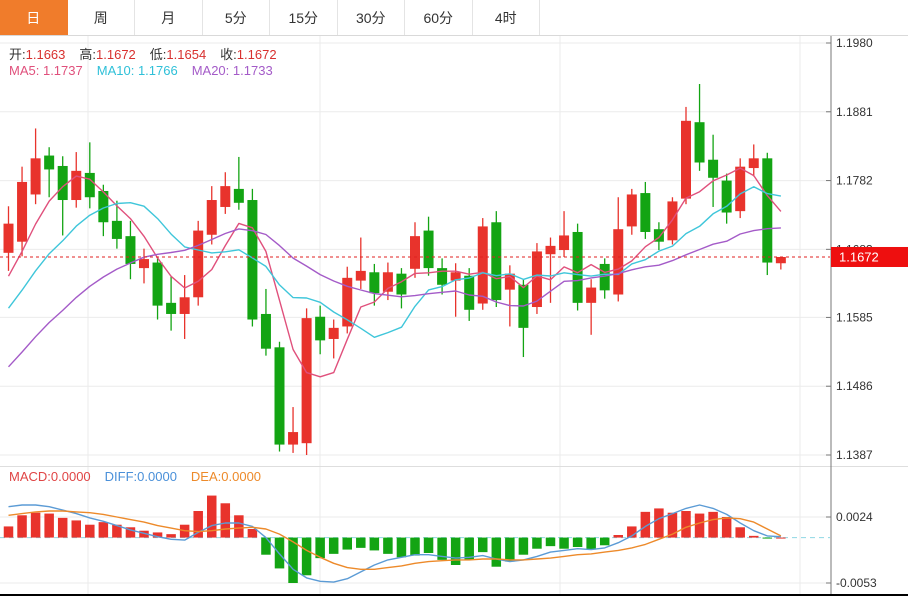  I want to click on tab-日: 日, so click(34, 17).